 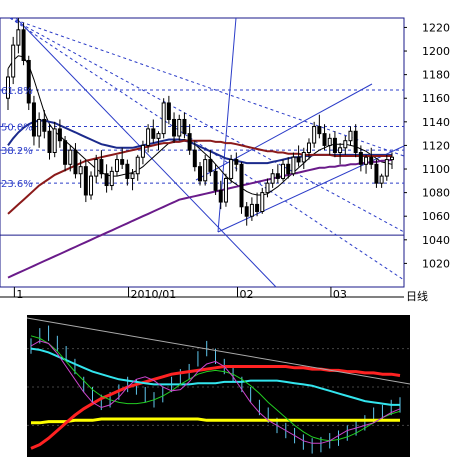 I want to click on y-tick-label: 1080, so click(x=436, y=193).